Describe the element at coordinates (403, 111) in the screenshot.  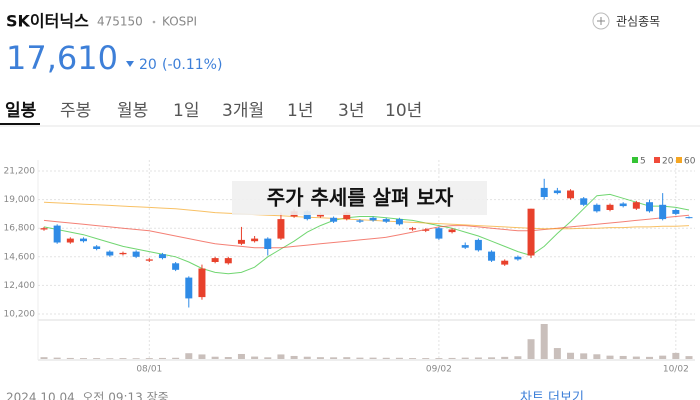
I see `tab: 10년` at that location.